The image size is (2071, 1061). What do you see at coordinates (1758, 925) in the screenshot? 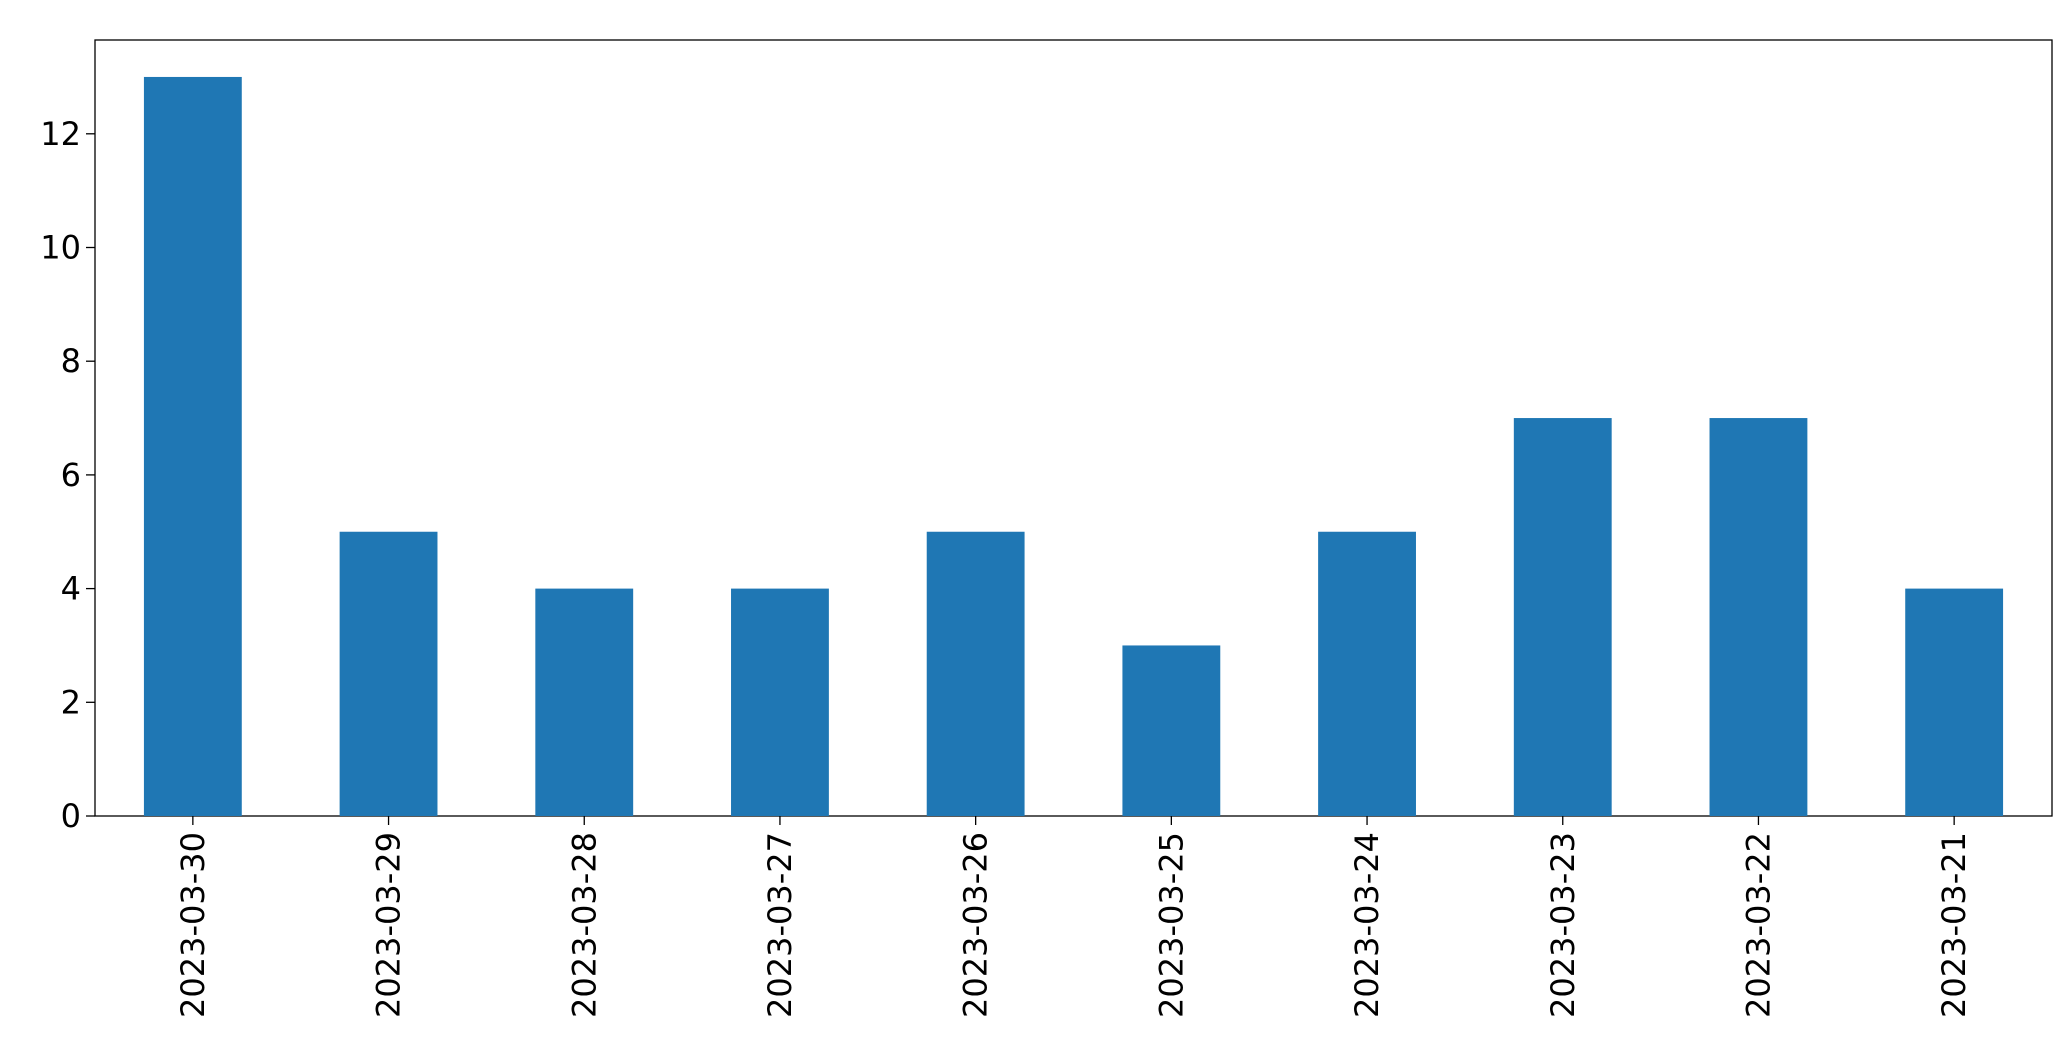
I see `x-tick-label: 2023-03-22` at bounding box center [1758, 925].